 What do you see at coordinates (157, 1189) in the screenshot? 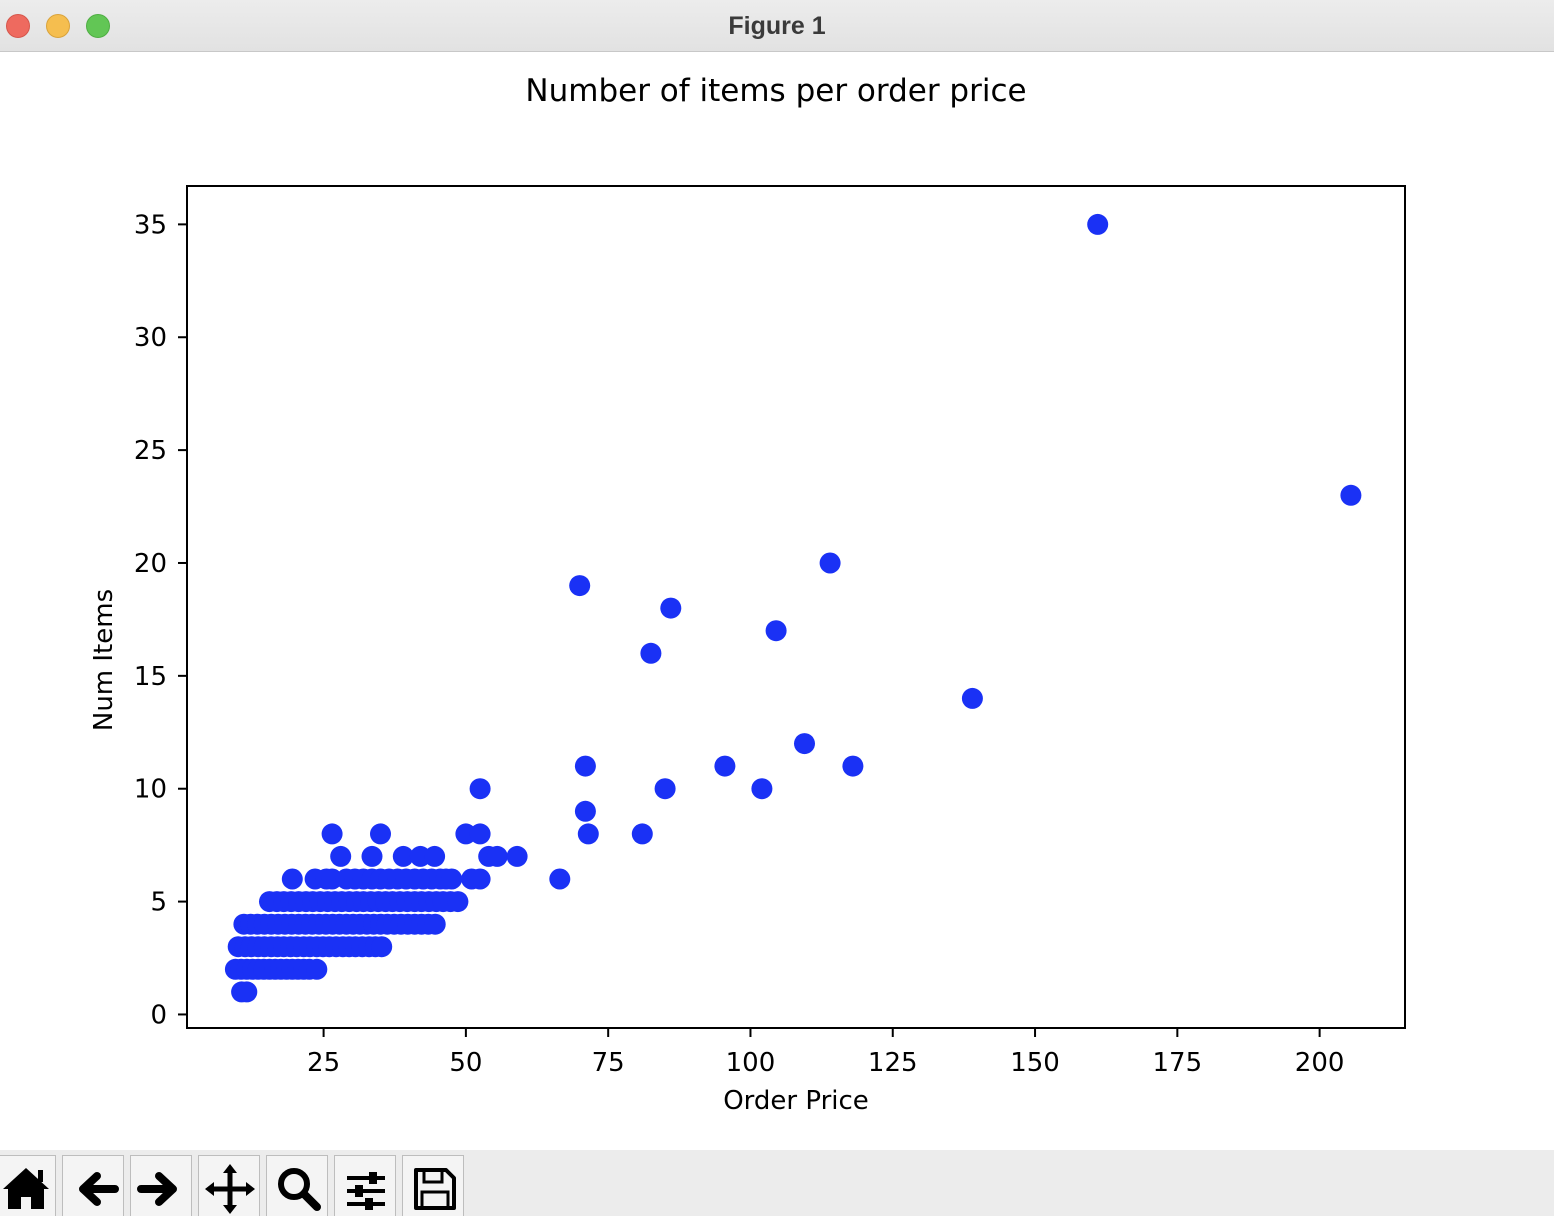
I see `forward-arrow-icon` at bounding box center [157, 1189].